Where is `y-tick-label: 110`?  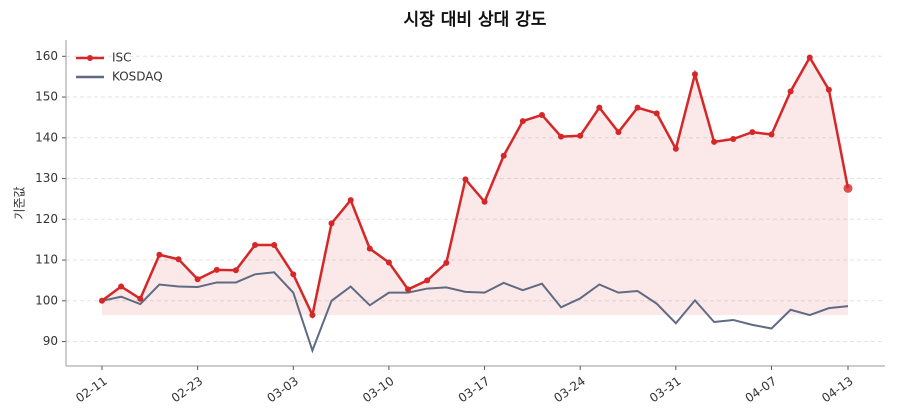
y-tick-label: 110 is located at coordinates (46, 260).